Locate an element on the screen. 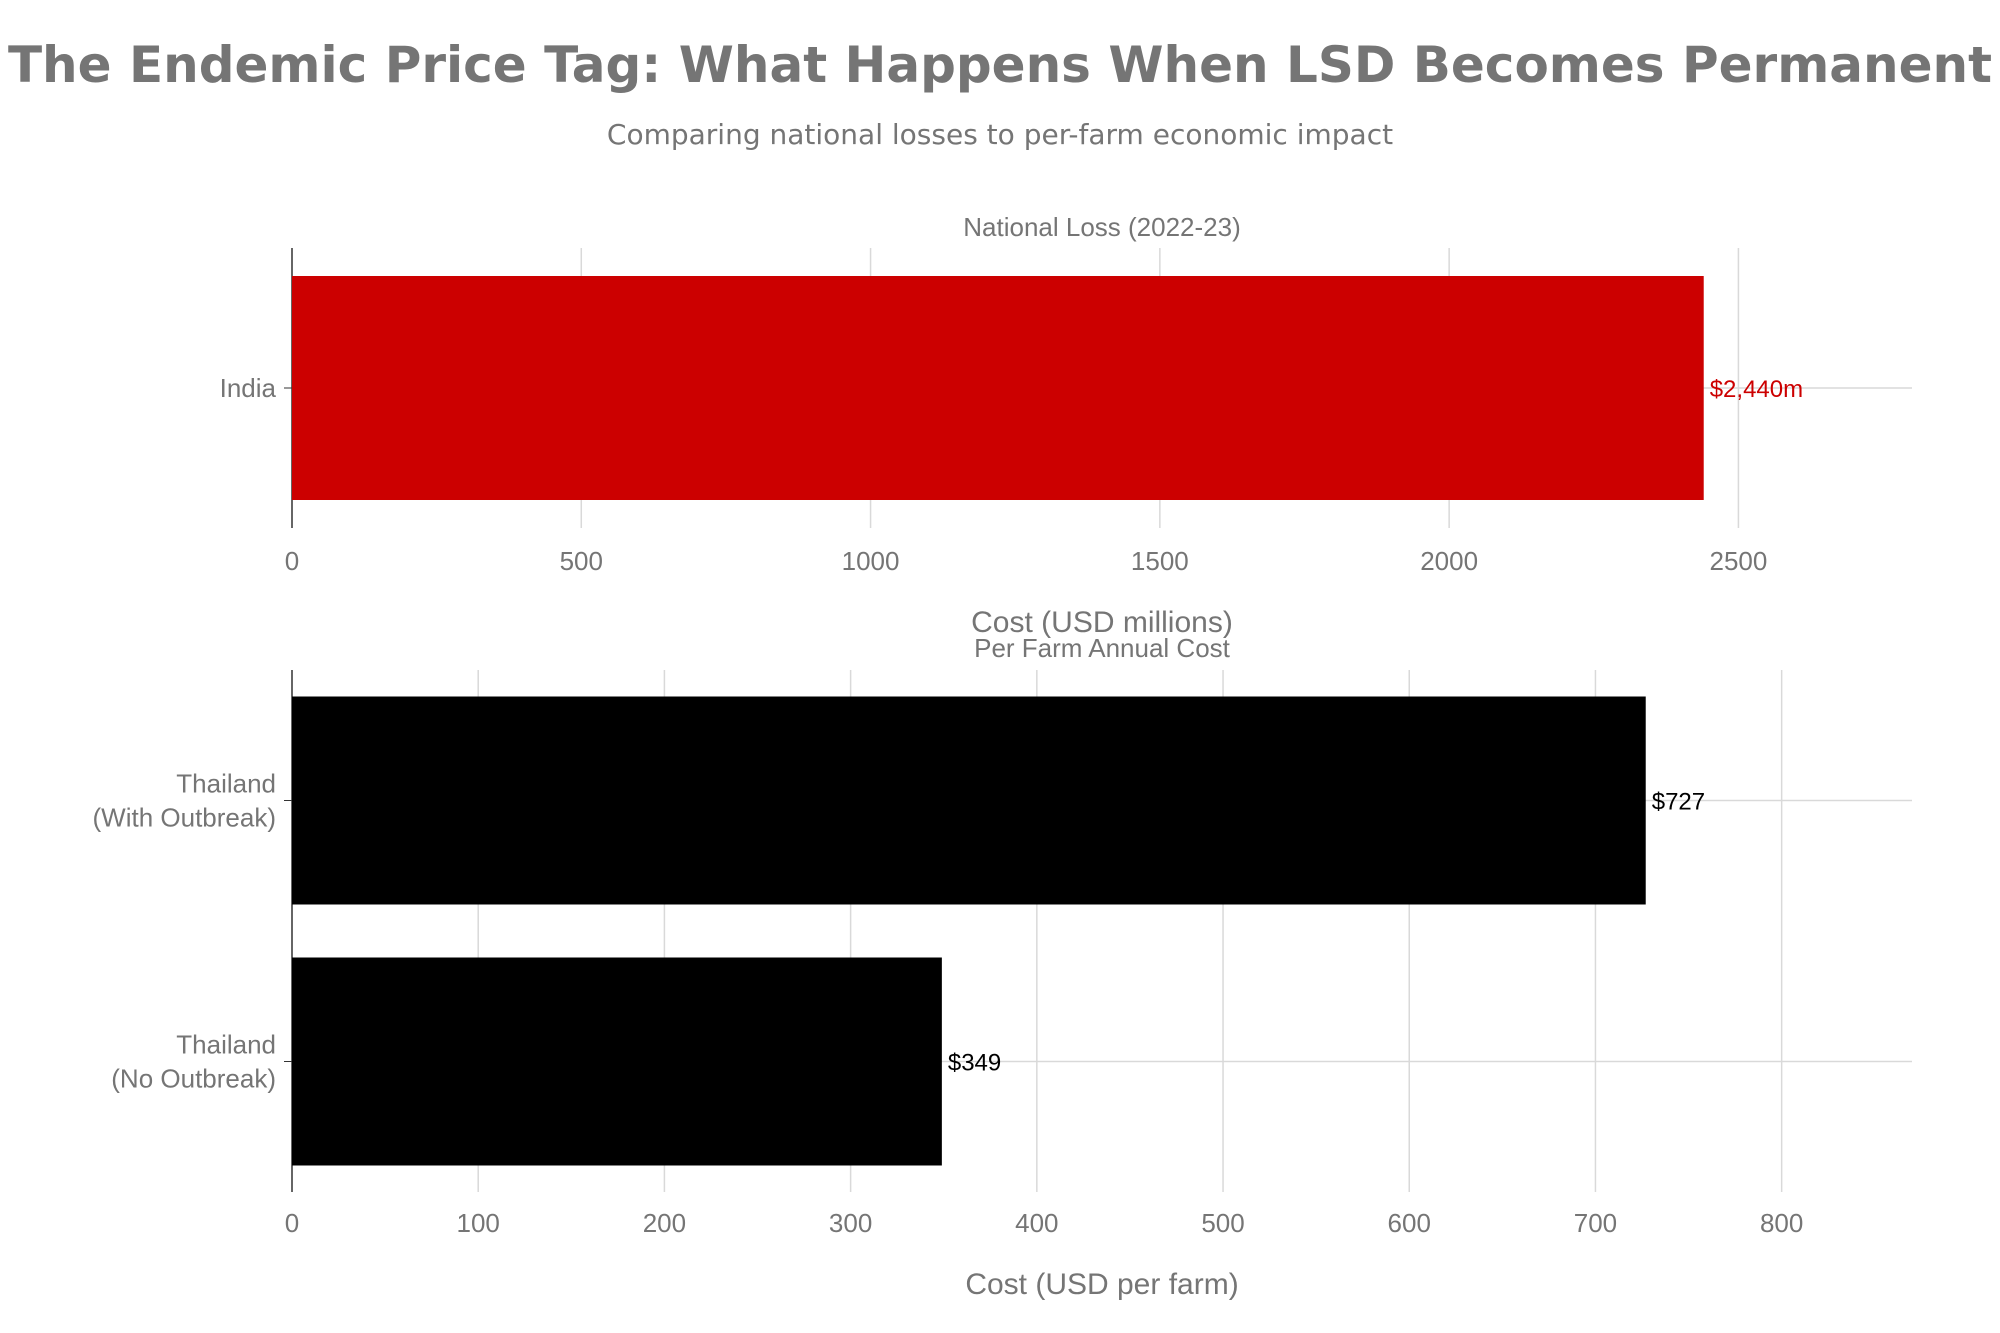 This screenshot has height=1333, width=2000. category-label: India is located at coordinates (248, 388).